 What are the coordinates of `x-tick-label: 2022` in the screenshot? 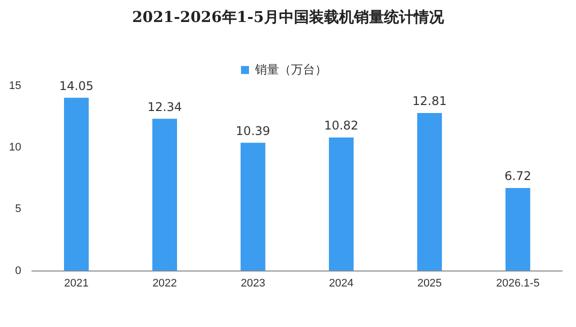 It's located at (164, 283).